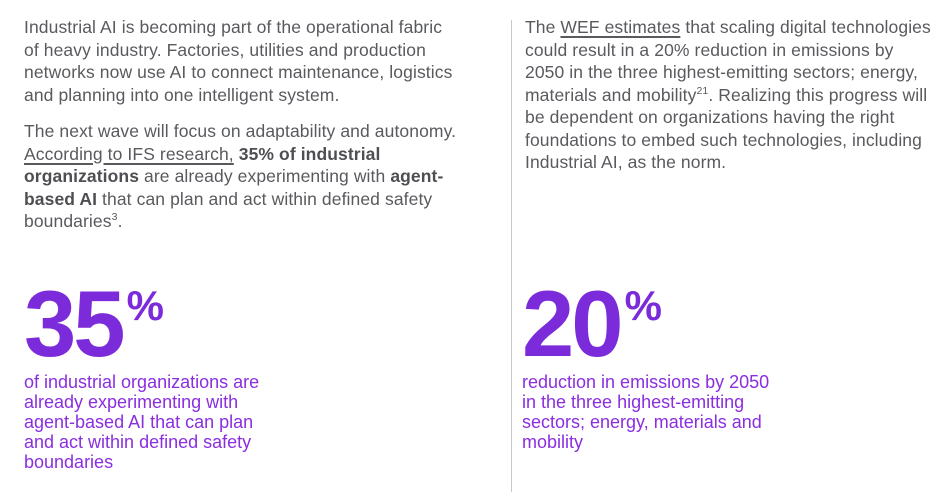 This screenshot has width=940, height=497. I want to click on footnote-marker: 3, so click(114, 217).